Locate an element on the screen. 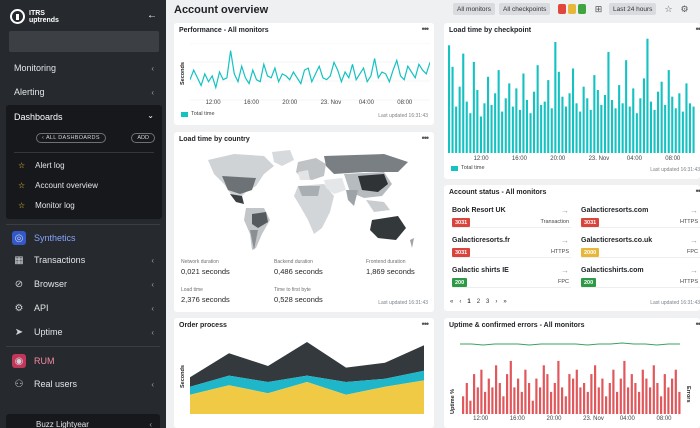  sidebar-search-input is located at coordinates (84, 41).